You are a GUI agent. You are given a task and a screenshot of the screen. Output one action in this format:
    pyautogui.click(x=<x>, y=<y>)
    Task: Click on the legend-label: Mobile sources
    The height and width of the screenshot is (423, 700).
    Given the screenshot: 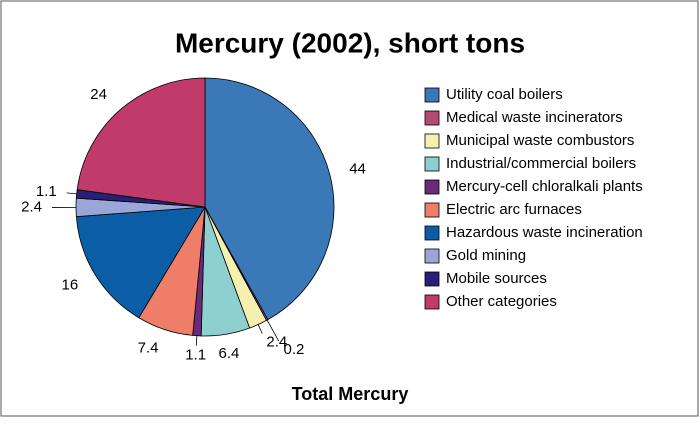 What is the action you would take?
    pyautogui.click(x=496, y=278)
    